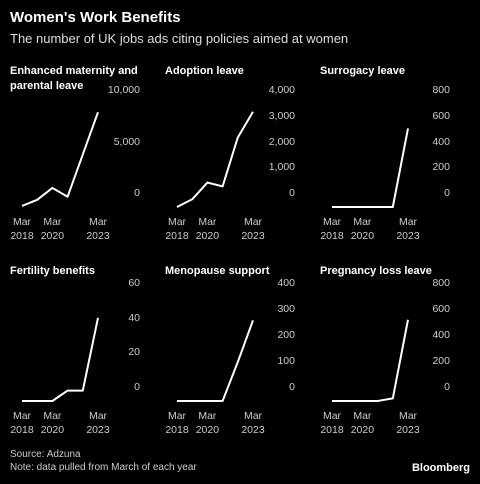 The image size is (480, 484). Describe the element at coordinates (134, 317) in the screenshot. I see `y-tick-label: 40` at that location.